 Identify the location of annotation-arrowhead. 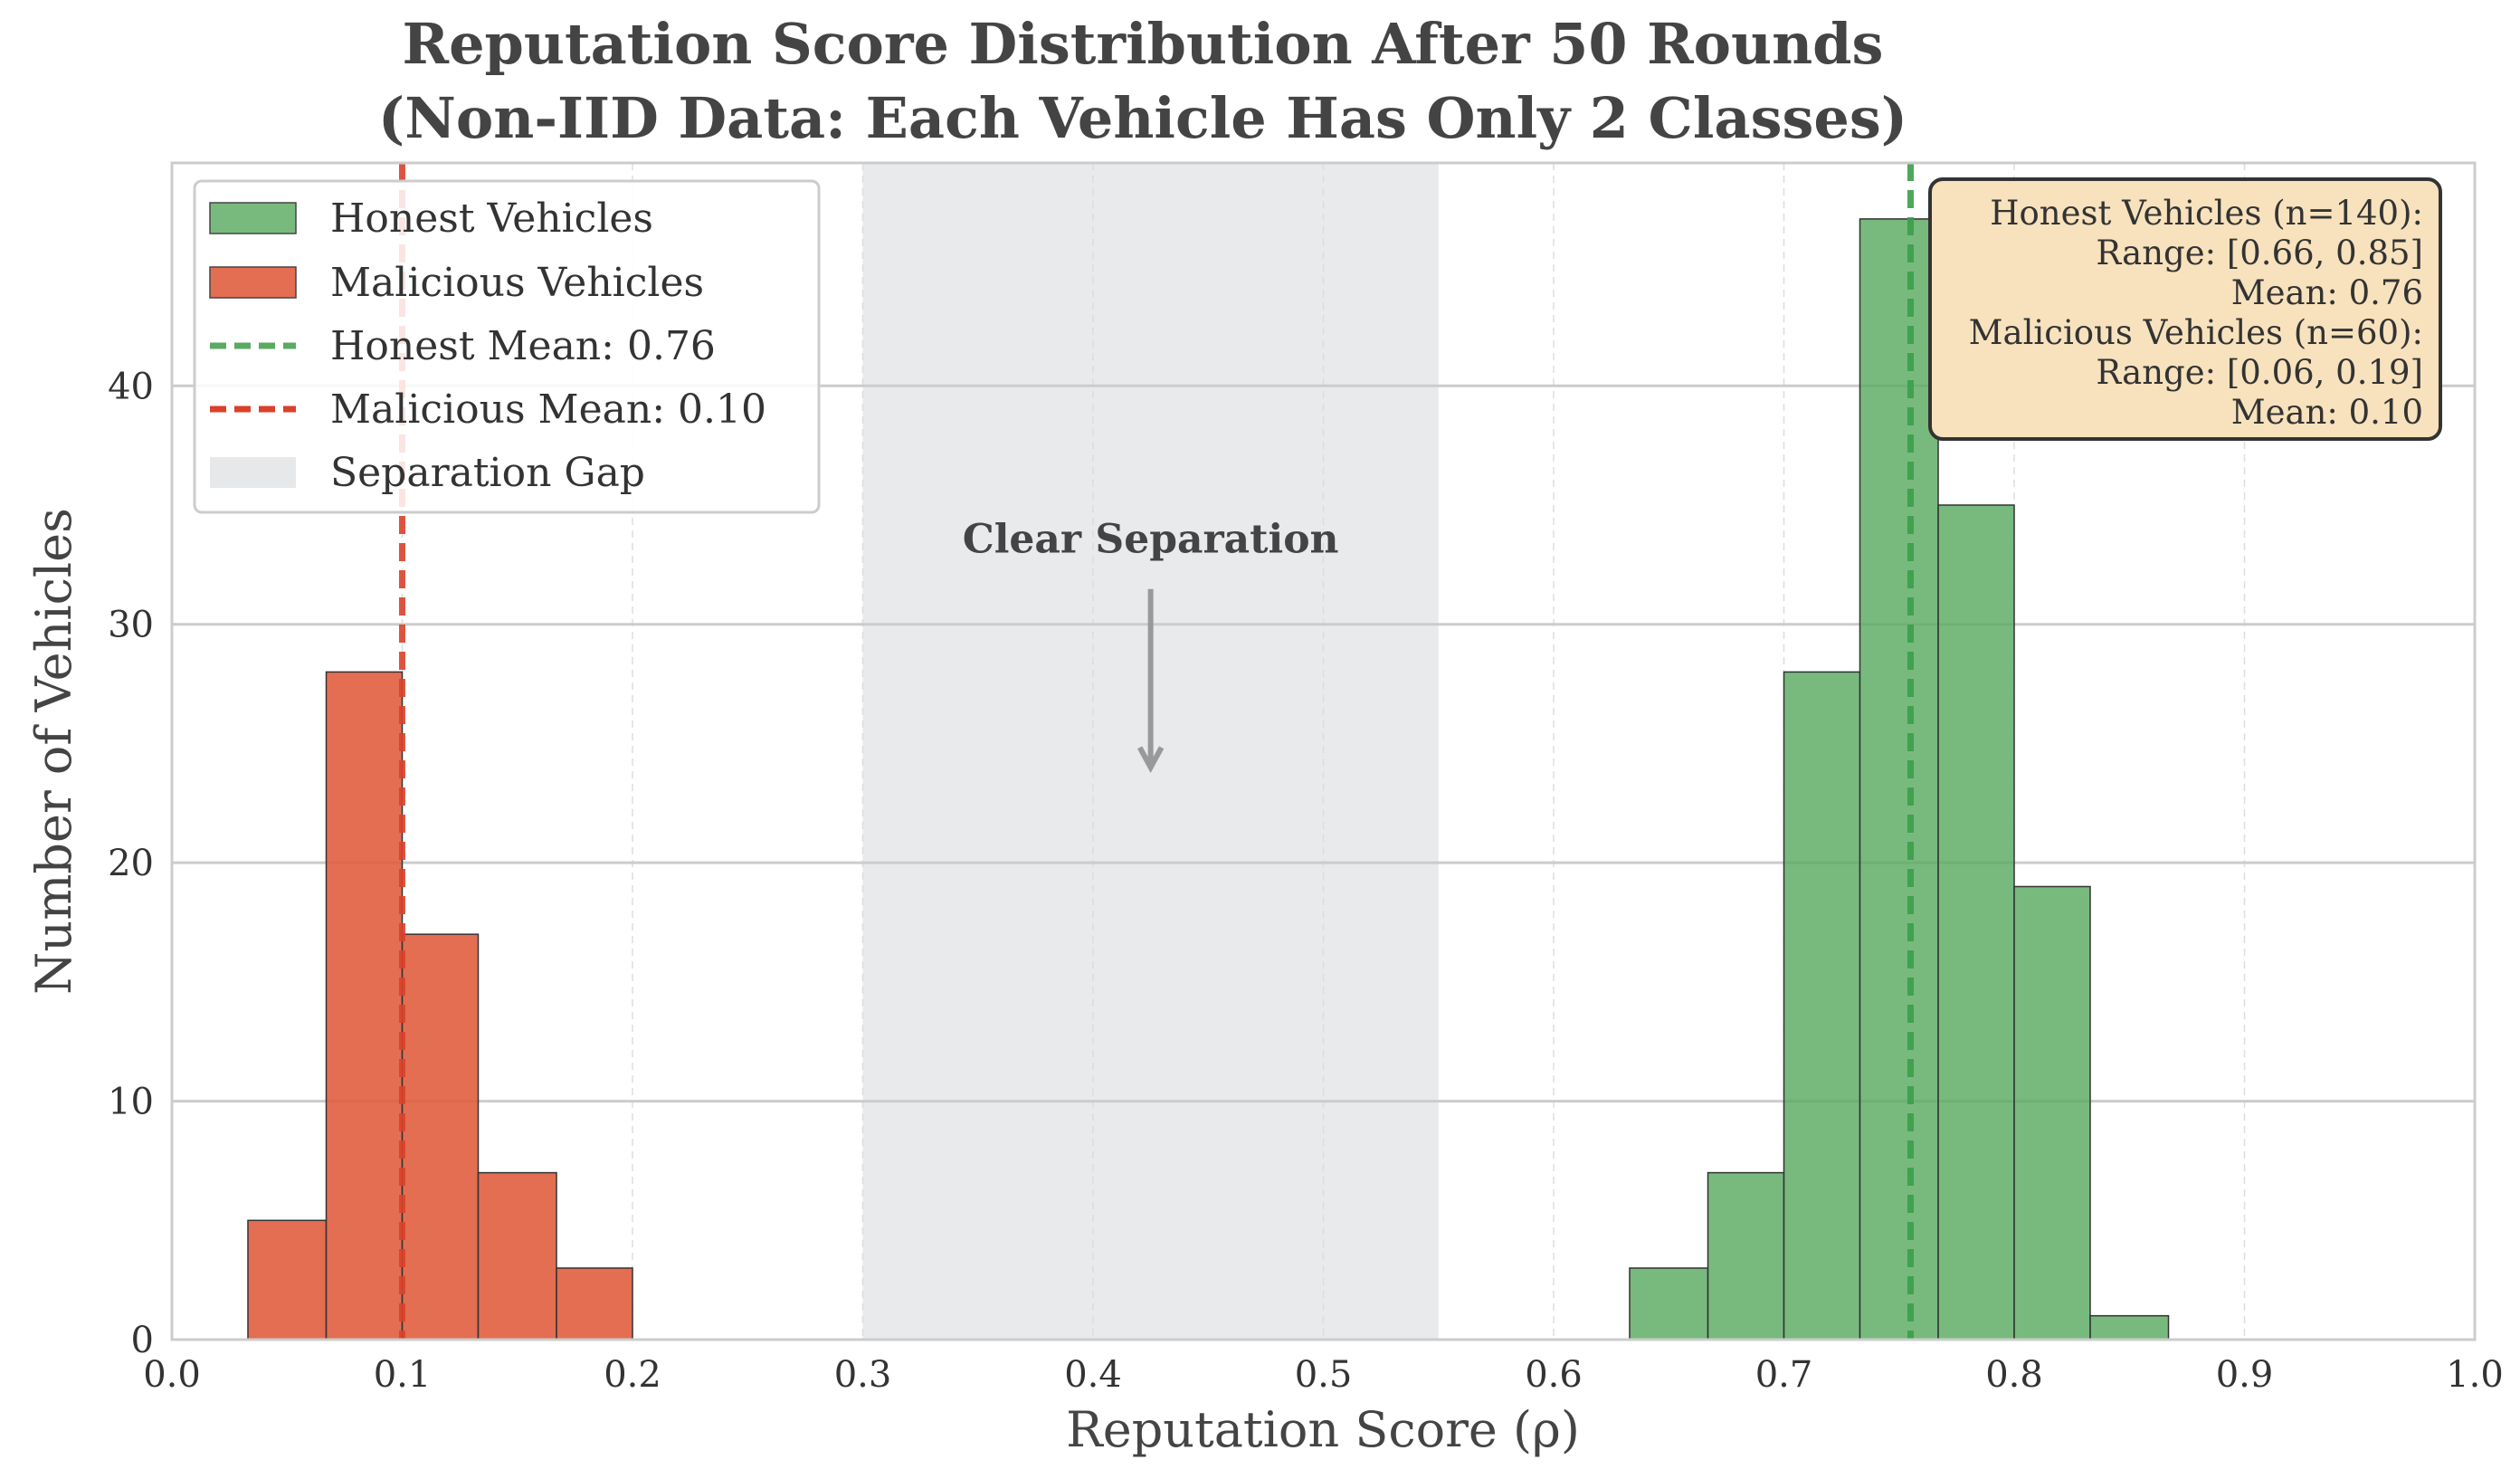
(1150, 760).